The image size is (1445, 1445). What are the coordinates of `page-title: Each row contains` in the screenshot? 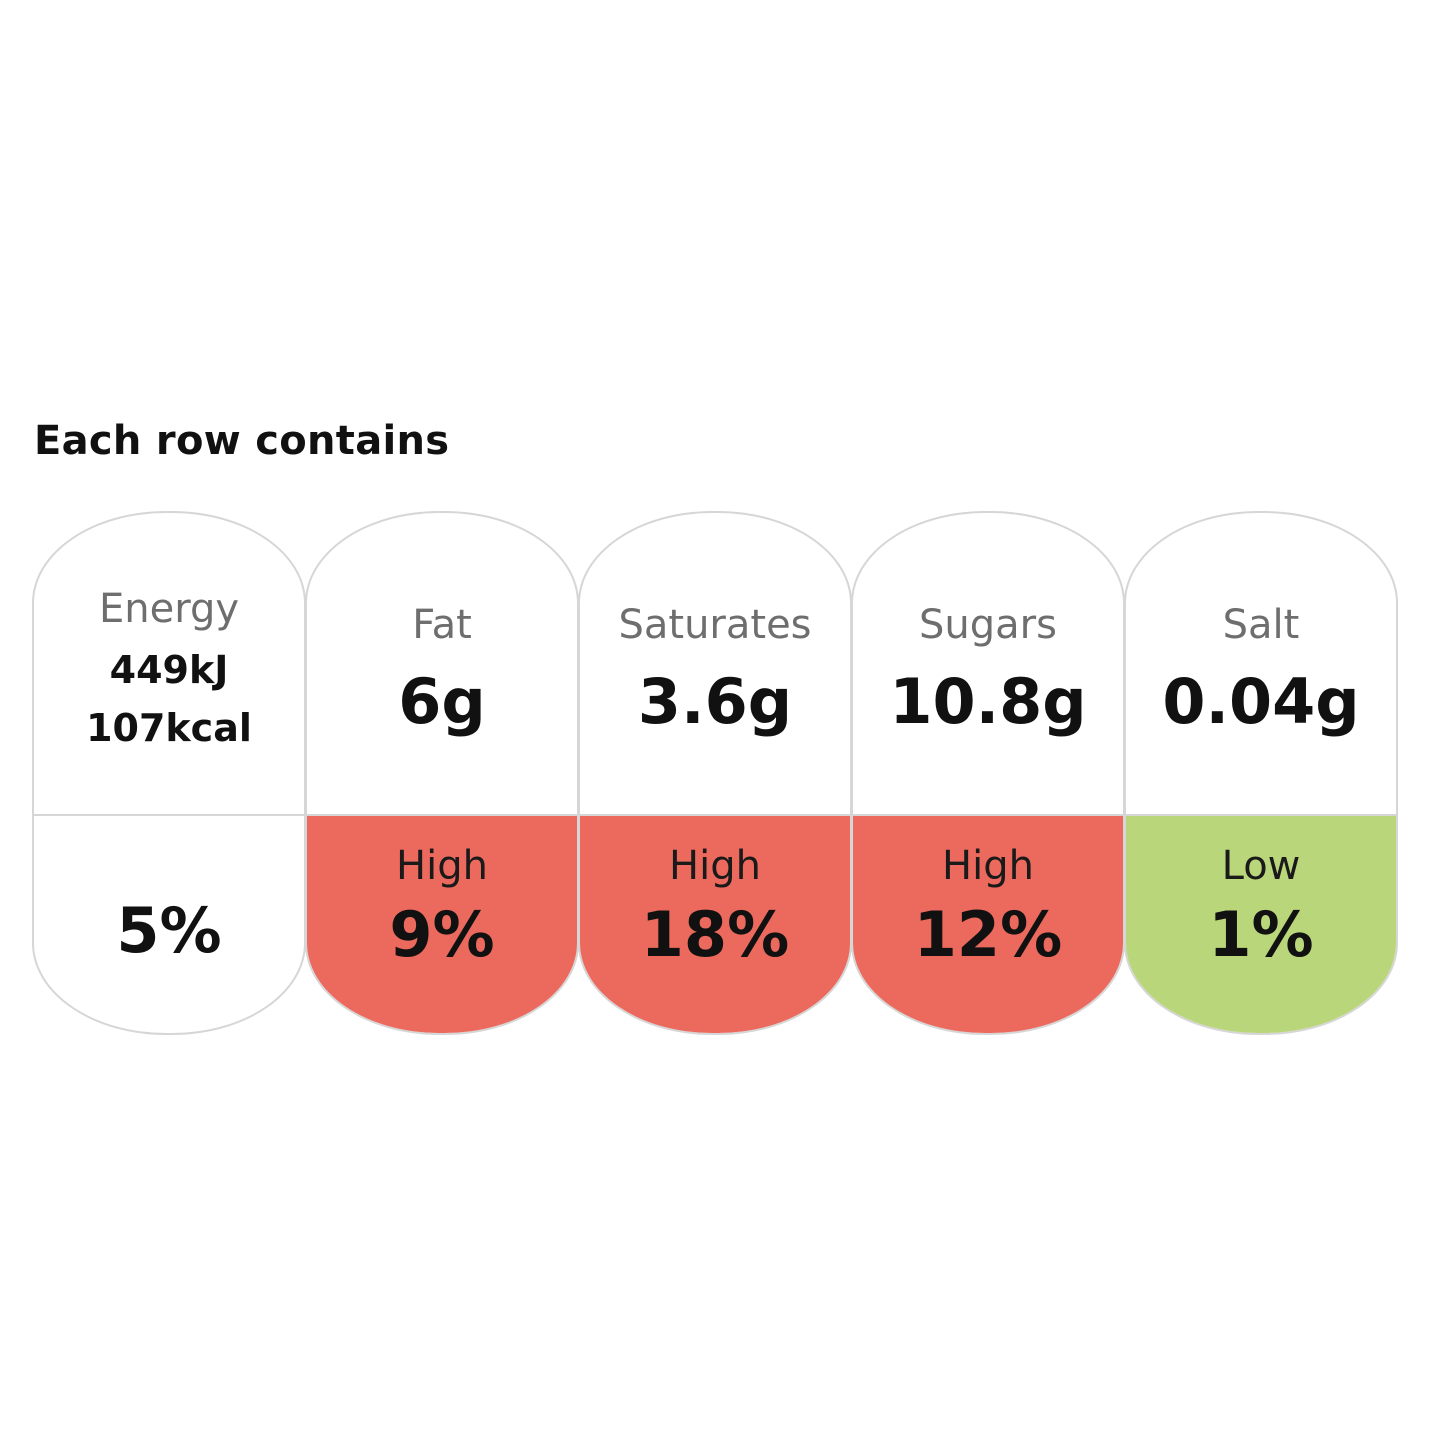 It's located at (242, 441).